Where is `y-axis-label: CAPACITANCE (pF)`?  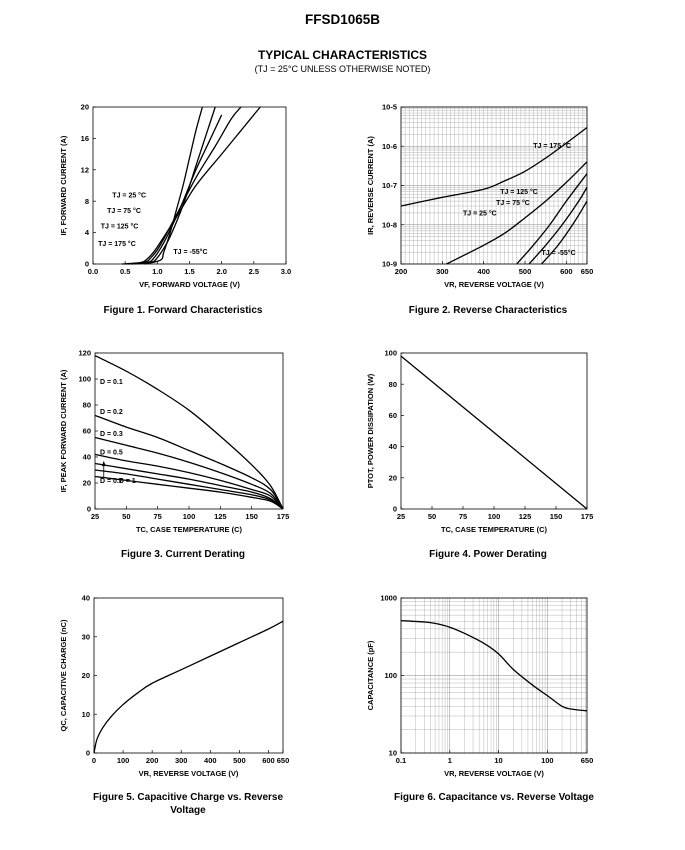 y-axis-label: CAPACITANCE (pF) is located at coordinates (370, 675).